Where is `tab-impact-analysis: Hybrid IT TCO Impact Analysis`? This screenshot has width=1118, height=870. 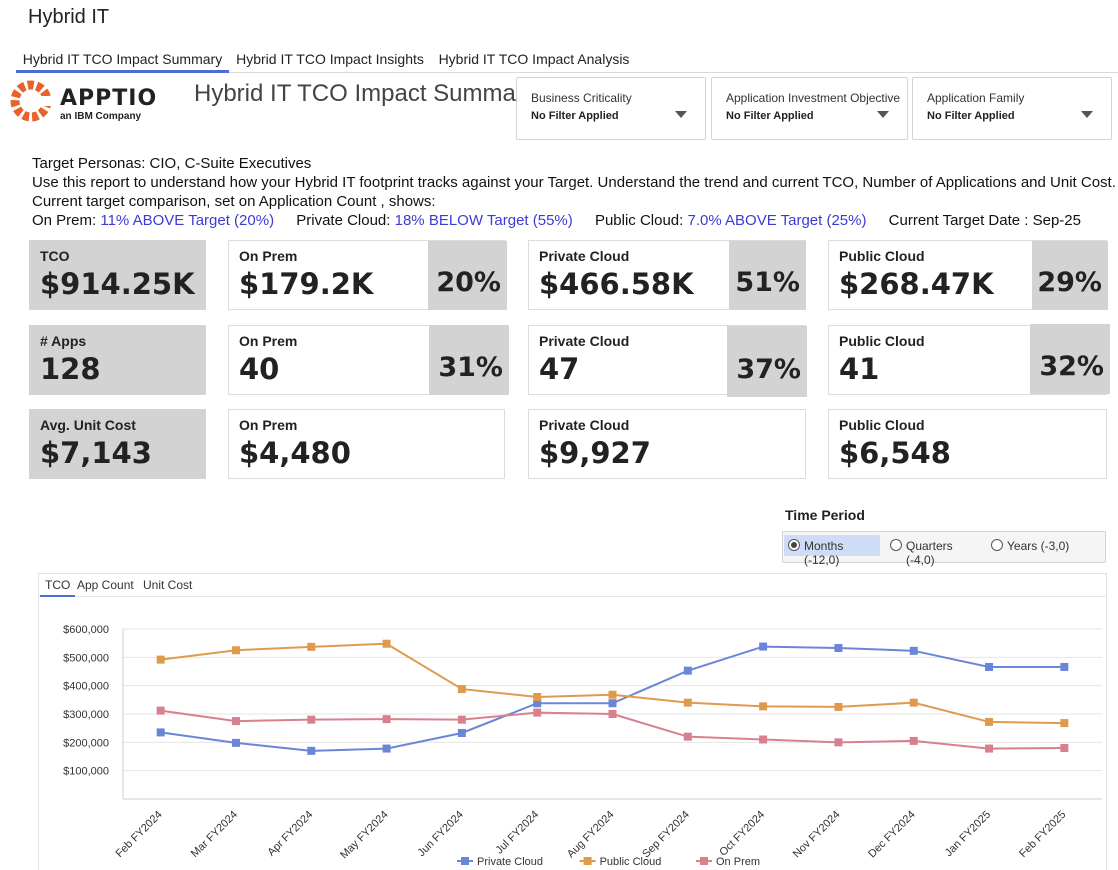
tab-impact-analysis: Hybrid IT TCO Impact Analysis is located at coordinates (534, 59).